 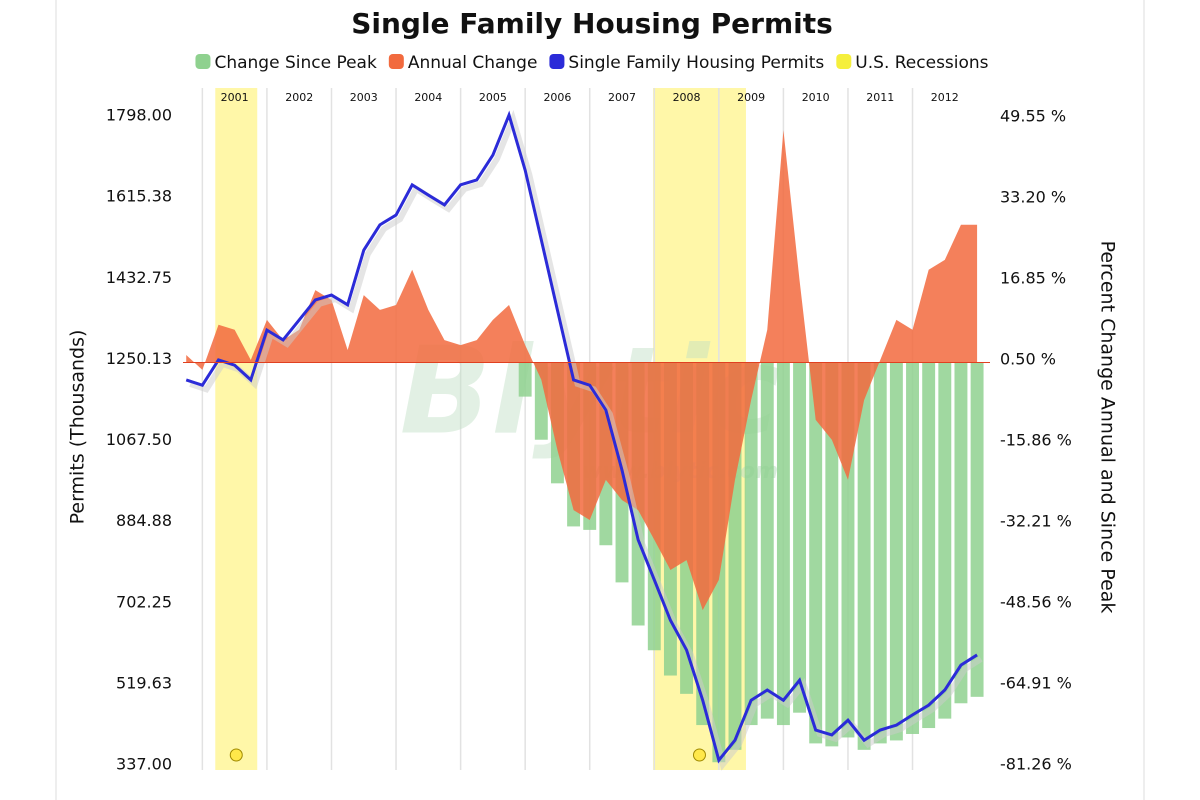 What do you see at coordinates (1033, 196) in the screenshot?
I see `y2-tick-label: 33.20 %` at bounding box center [1033, 196].